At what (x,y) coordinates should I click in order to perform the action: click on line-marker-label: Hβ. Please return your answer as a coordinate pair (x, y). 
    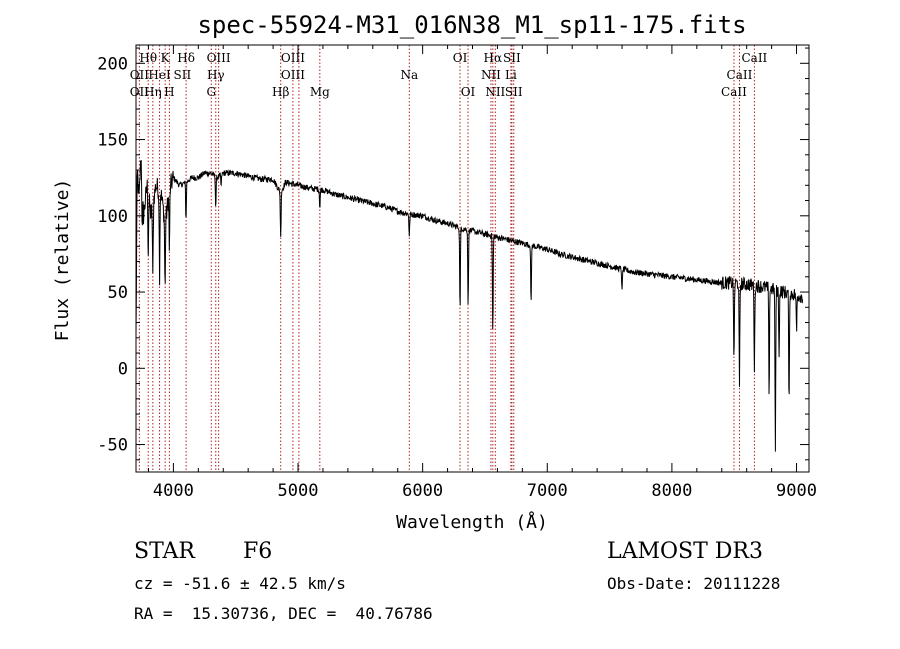
    Looking at the image, I should click on (280, 92).